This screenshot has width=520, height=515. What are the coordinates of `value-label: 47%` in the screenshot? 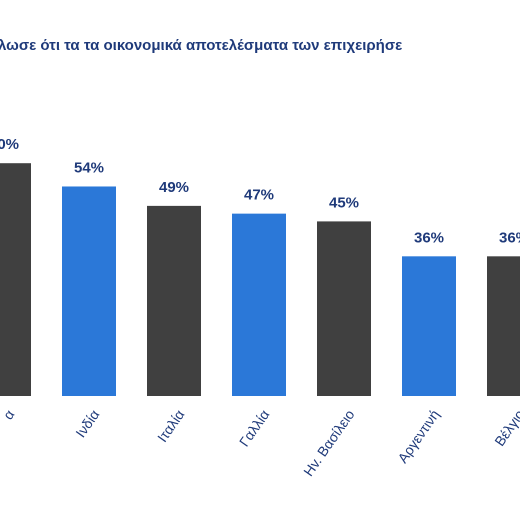 It's located at (259, 195).